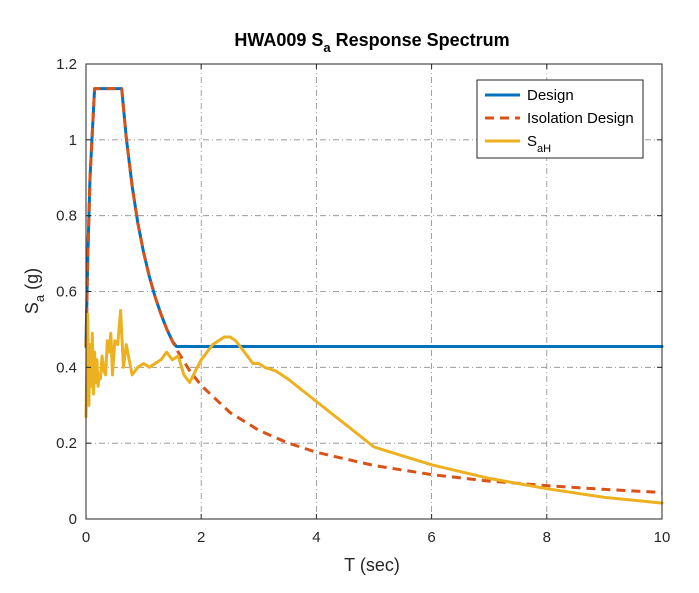  What do you see at coordinates (547, 537) in the screenshot?
I see `x-tick-label: 8` at bounding box center [547, 537].